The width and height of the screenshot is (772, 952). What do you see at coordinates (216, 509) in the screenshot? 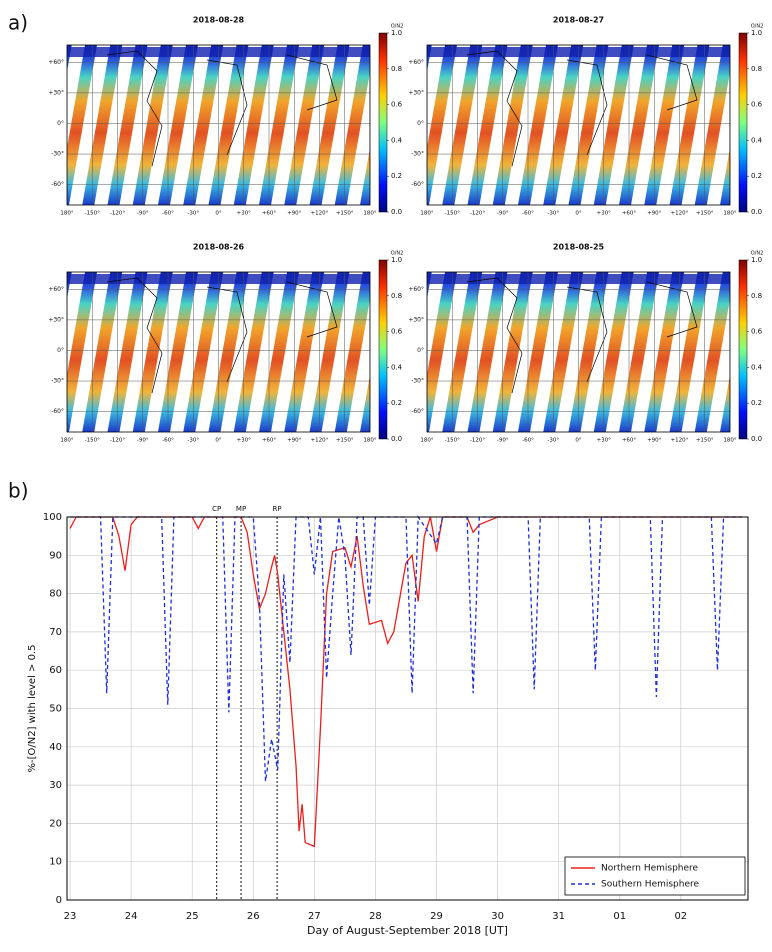
I see `event-label: CP` at bounding box center [216, 509].